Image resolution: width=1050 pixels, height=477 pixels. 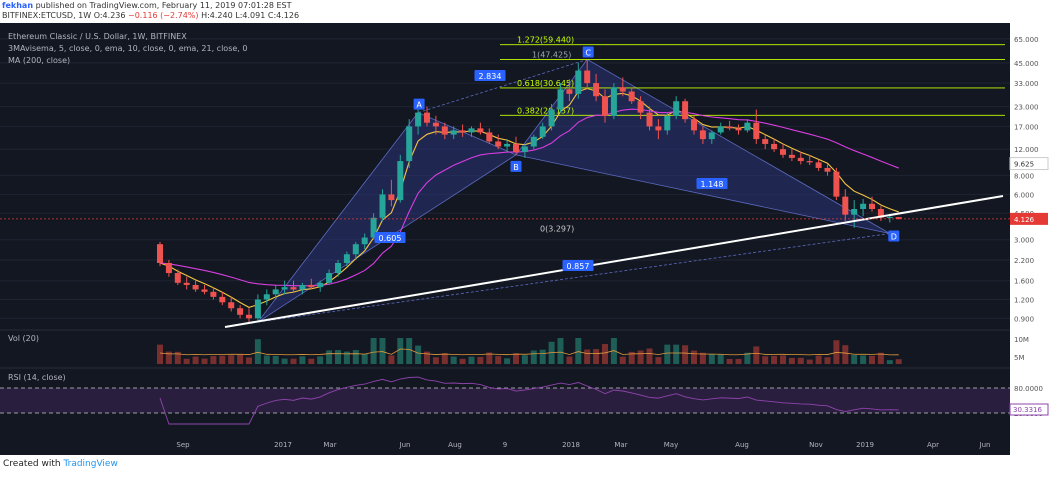 What do you see at coordinates (578, 266) in the screenshot?
I see `ratio-xd-label: 0.857` at bounding box center [578, 266].